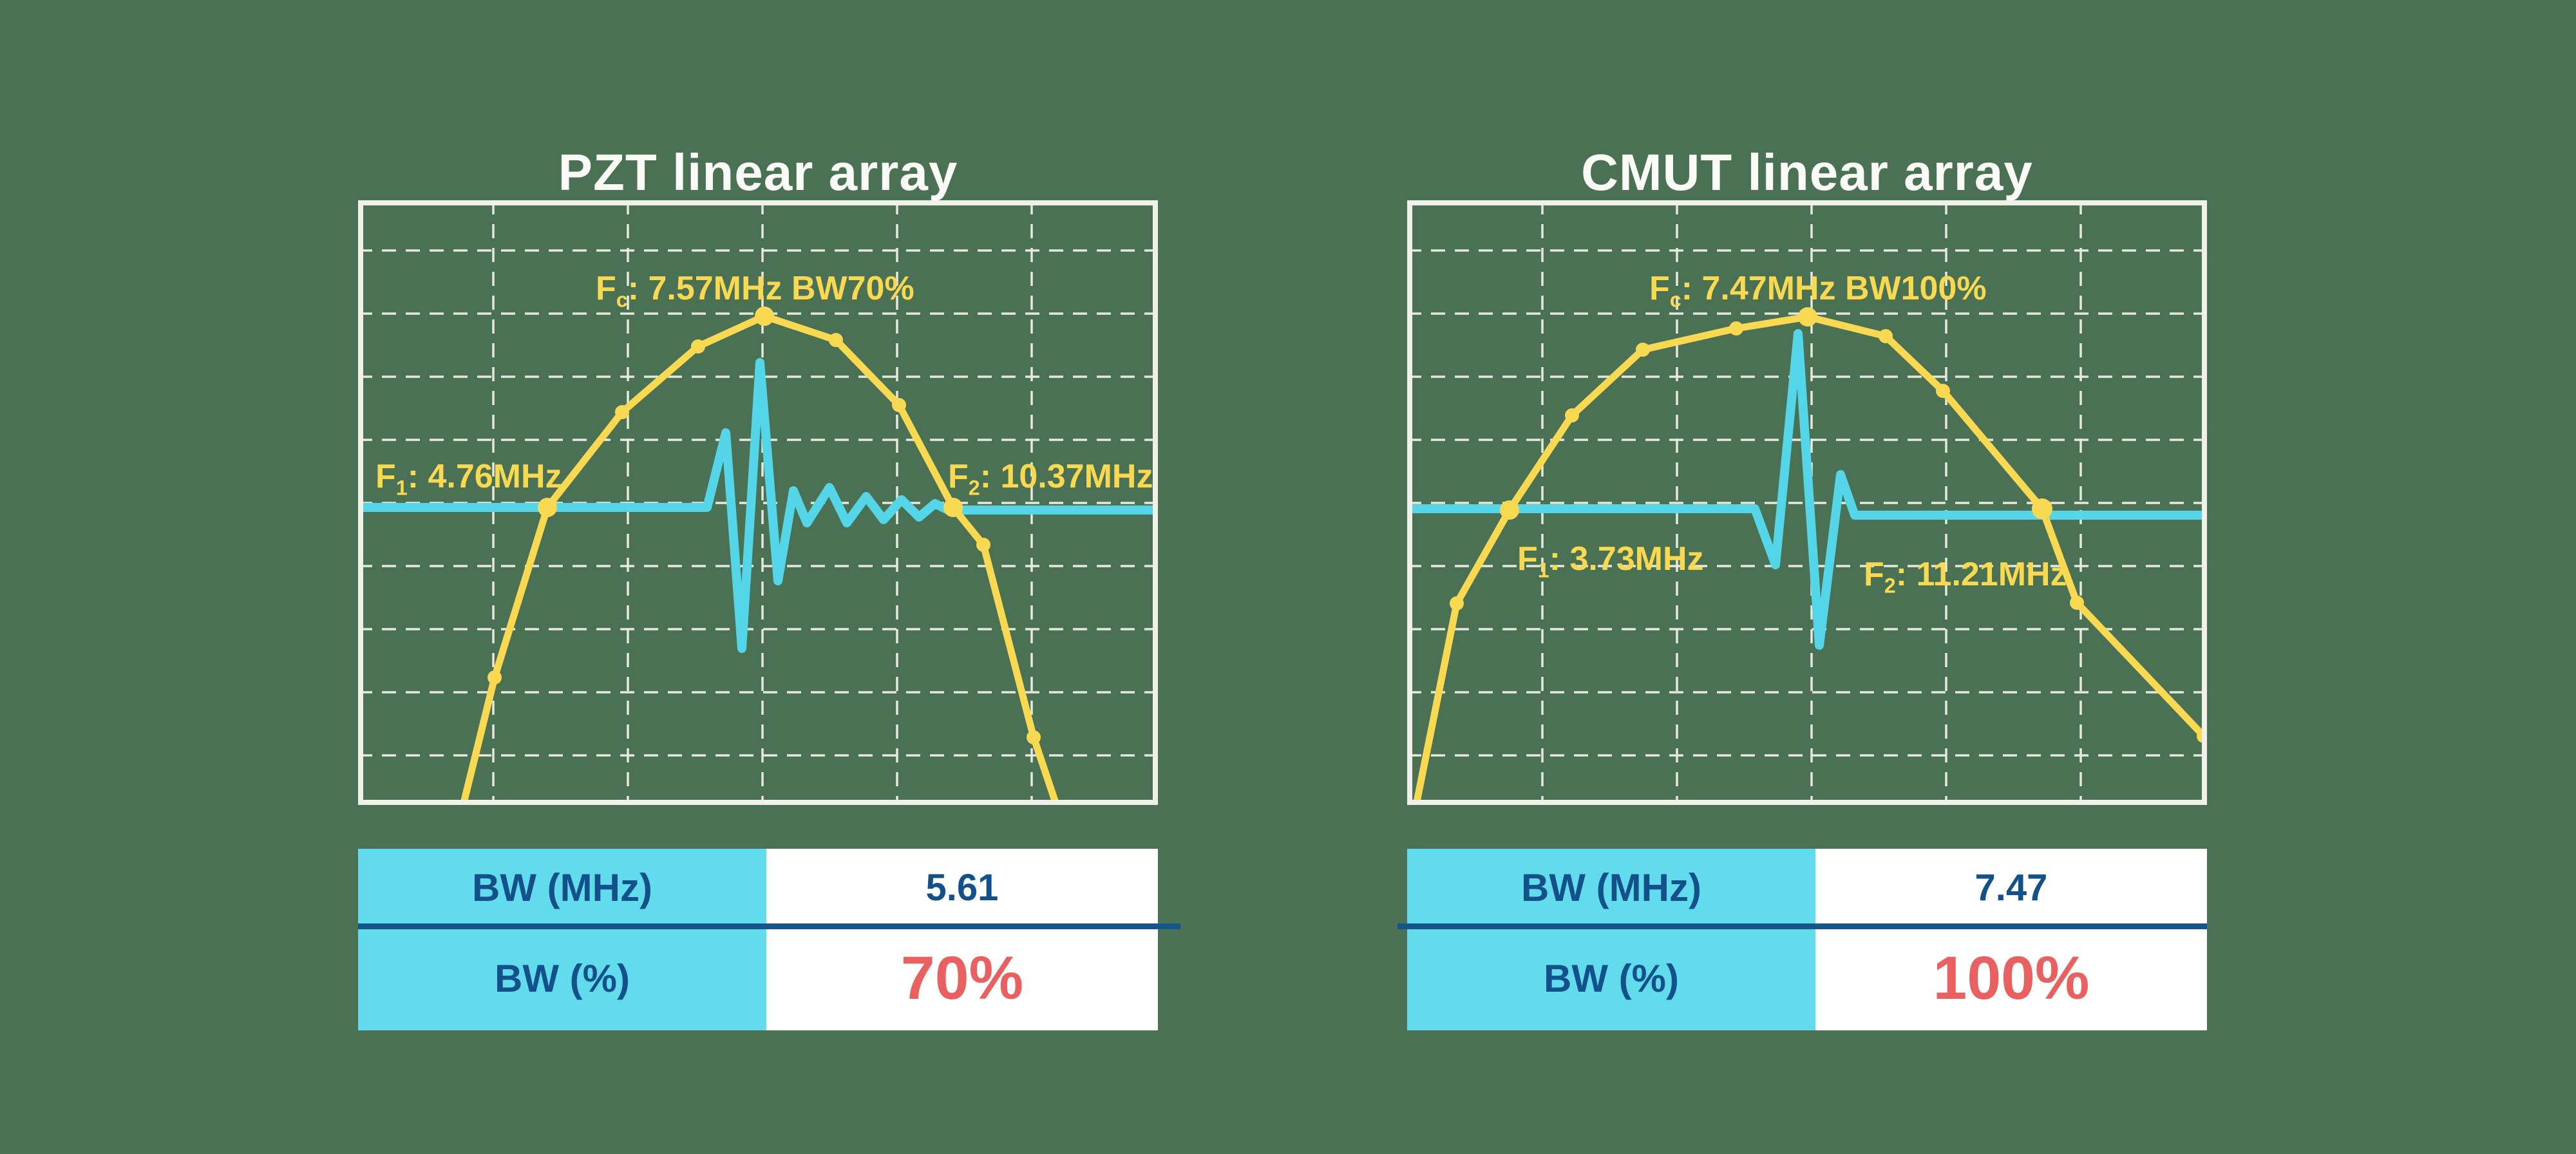  What do you see at coordinates (769, 926) in the screenshot?
I see `pzt-table-divider` at bounding box center [769, 926].